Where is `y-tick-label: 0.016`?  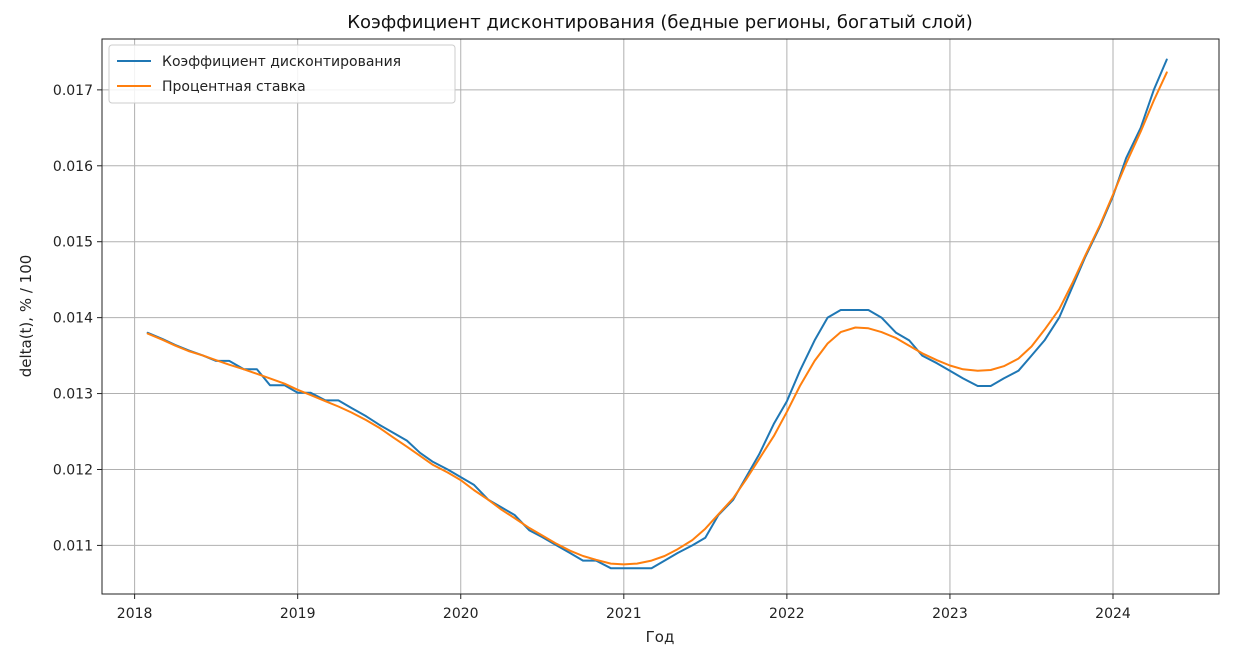 y-tick-label: 0.016 is located at coordinates (73, 167).